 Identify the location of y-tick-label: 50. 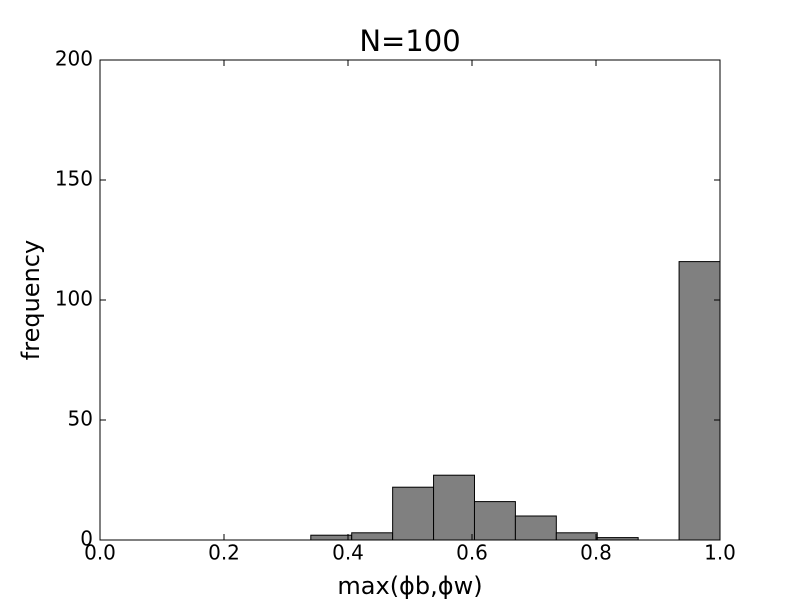
(80, 419).